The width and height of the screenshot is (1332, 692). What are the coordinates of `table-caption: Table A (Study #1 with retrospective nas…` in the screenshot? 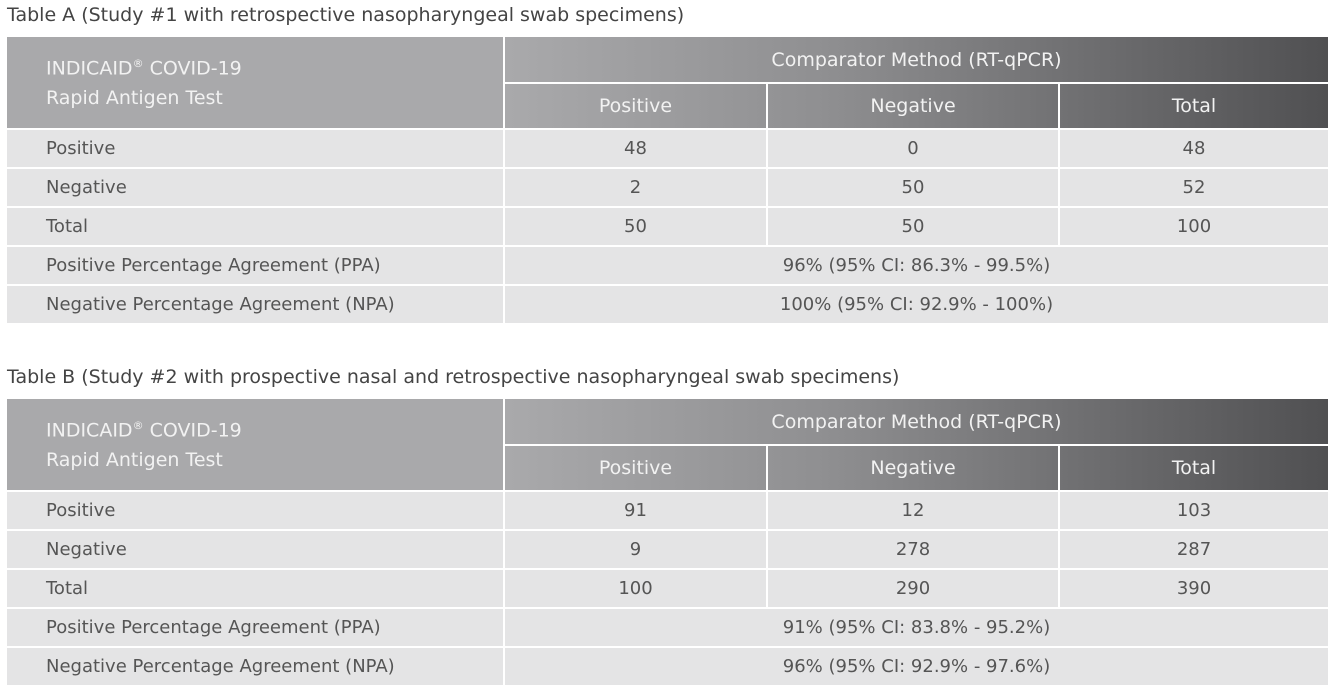 It's located at (346, 15).